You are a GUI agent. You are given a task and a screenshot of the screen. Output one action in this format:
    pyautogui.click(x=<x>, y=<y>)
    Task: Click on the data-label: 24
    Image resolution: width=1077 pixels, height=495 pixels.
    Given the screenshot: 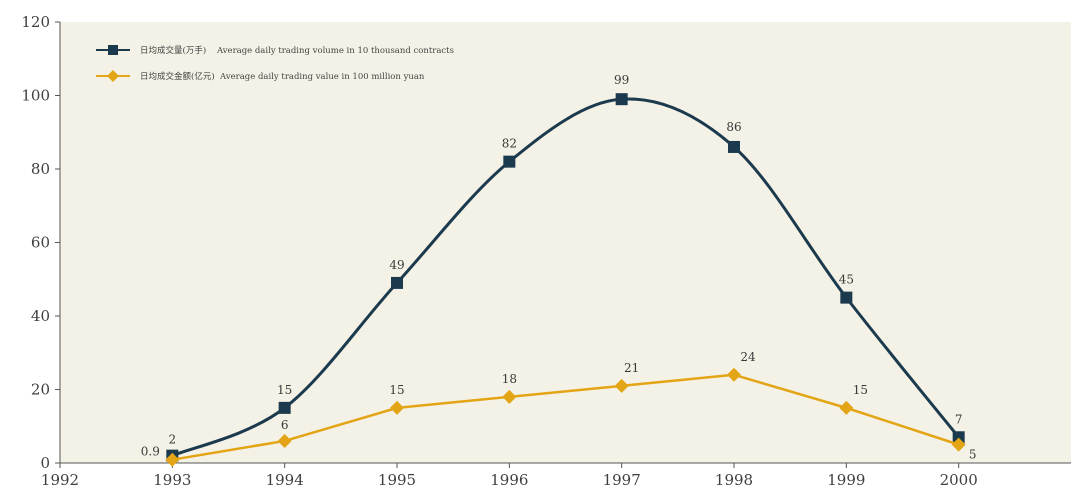 What is the action you would take?
    pyautogui.click(x=748, y=357)
    